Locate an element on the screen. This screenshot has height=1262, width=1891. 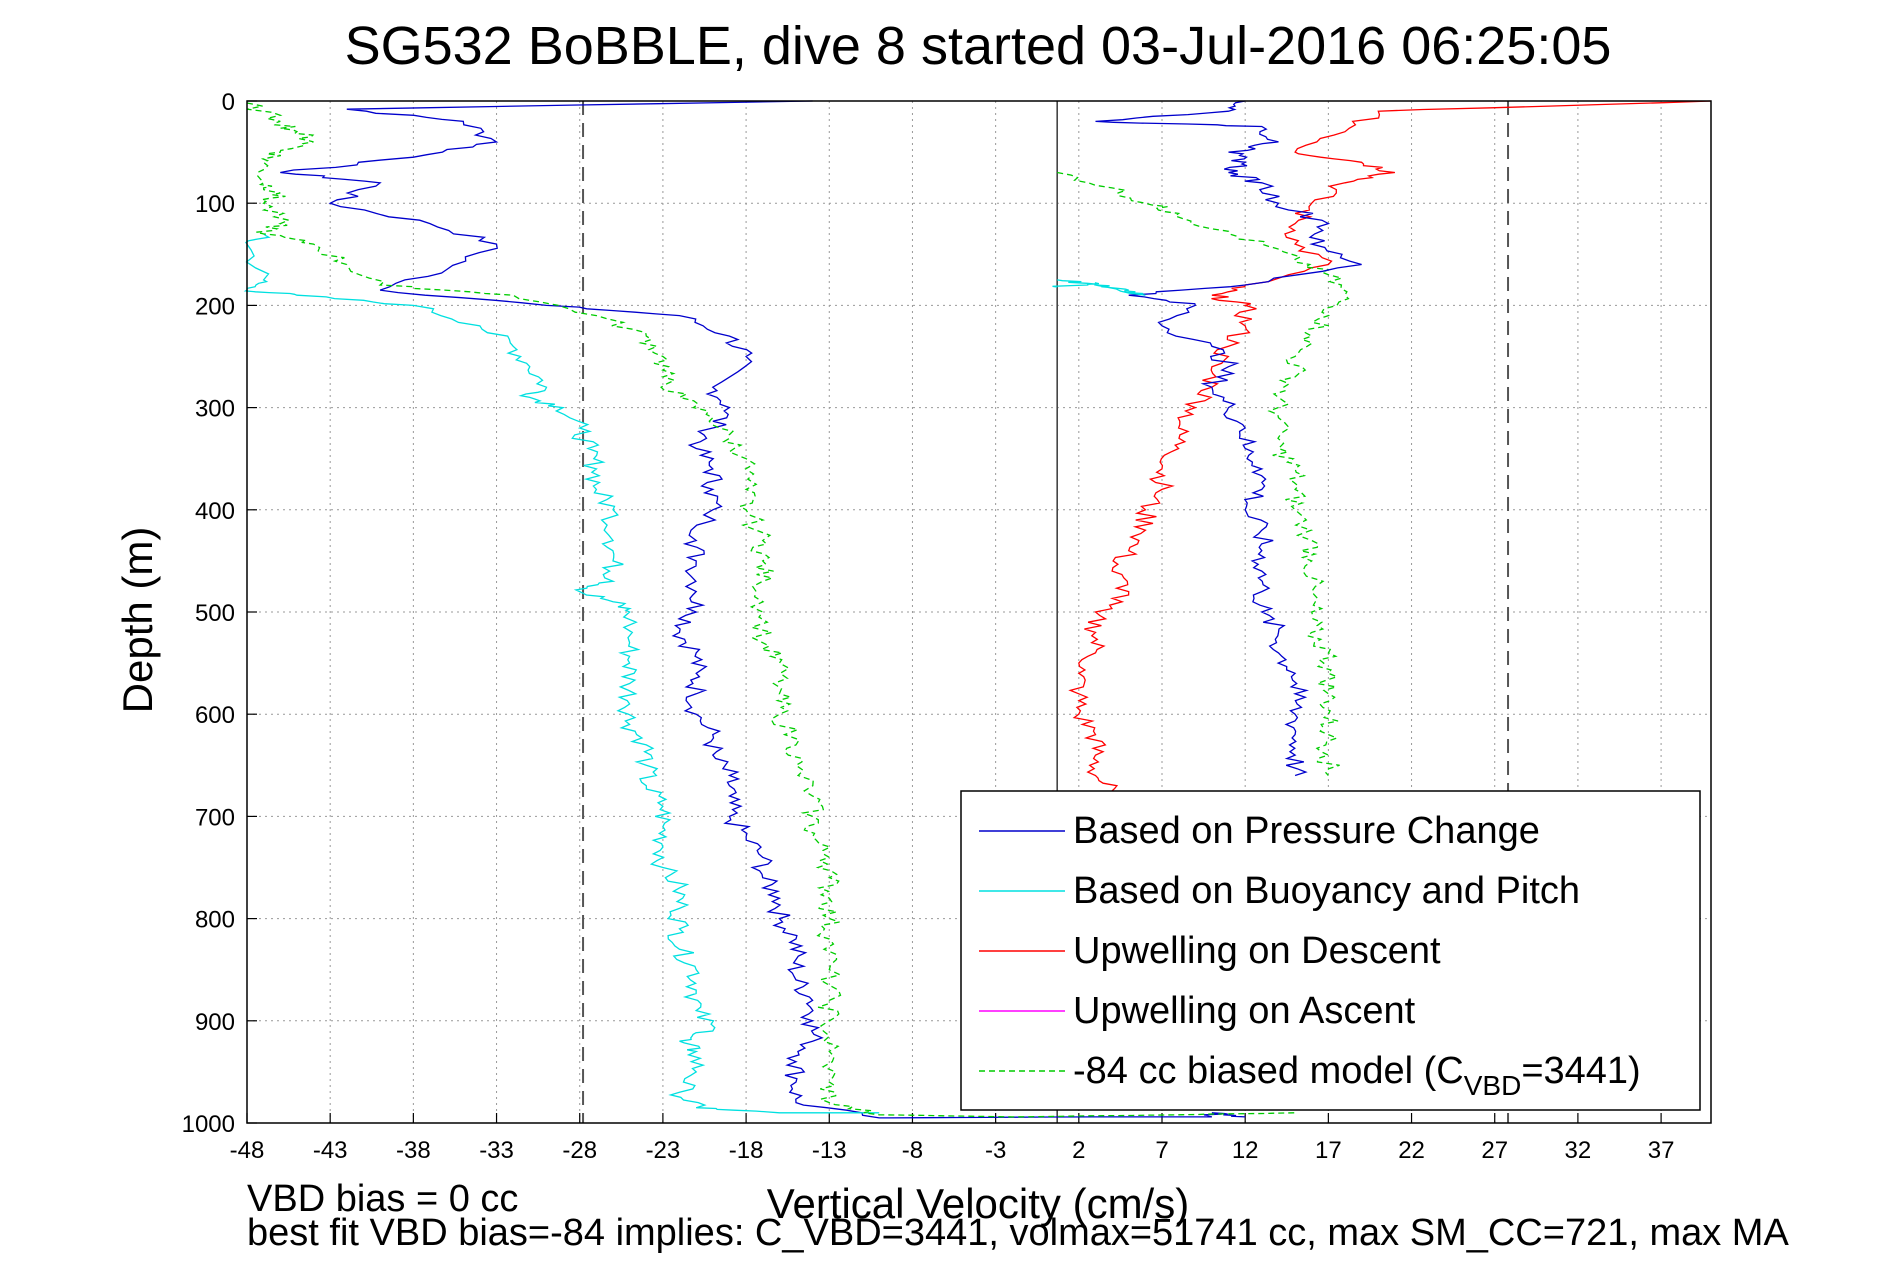
y-tick-label: 300 is located at coordinates (215, 409).